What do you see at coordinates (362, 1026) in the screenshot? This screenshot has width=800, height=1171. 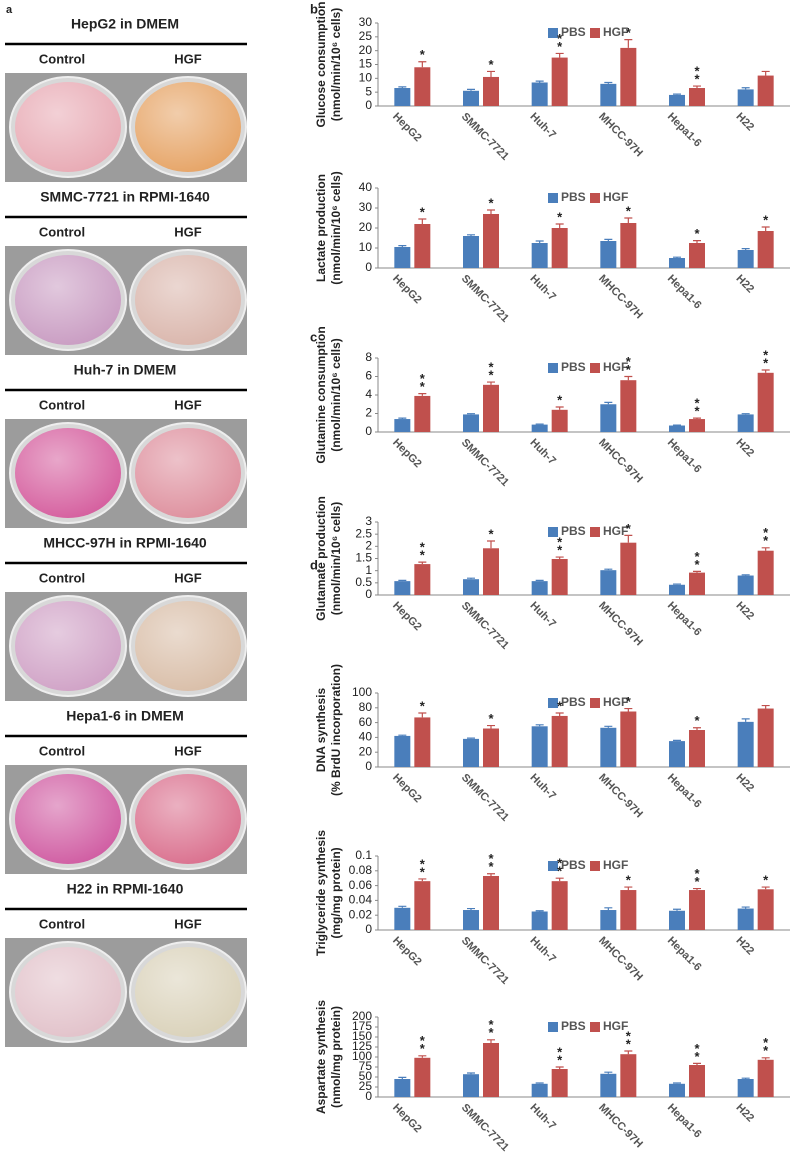 I see `y-tick-label: 175` at bounding box center [362, 1026].